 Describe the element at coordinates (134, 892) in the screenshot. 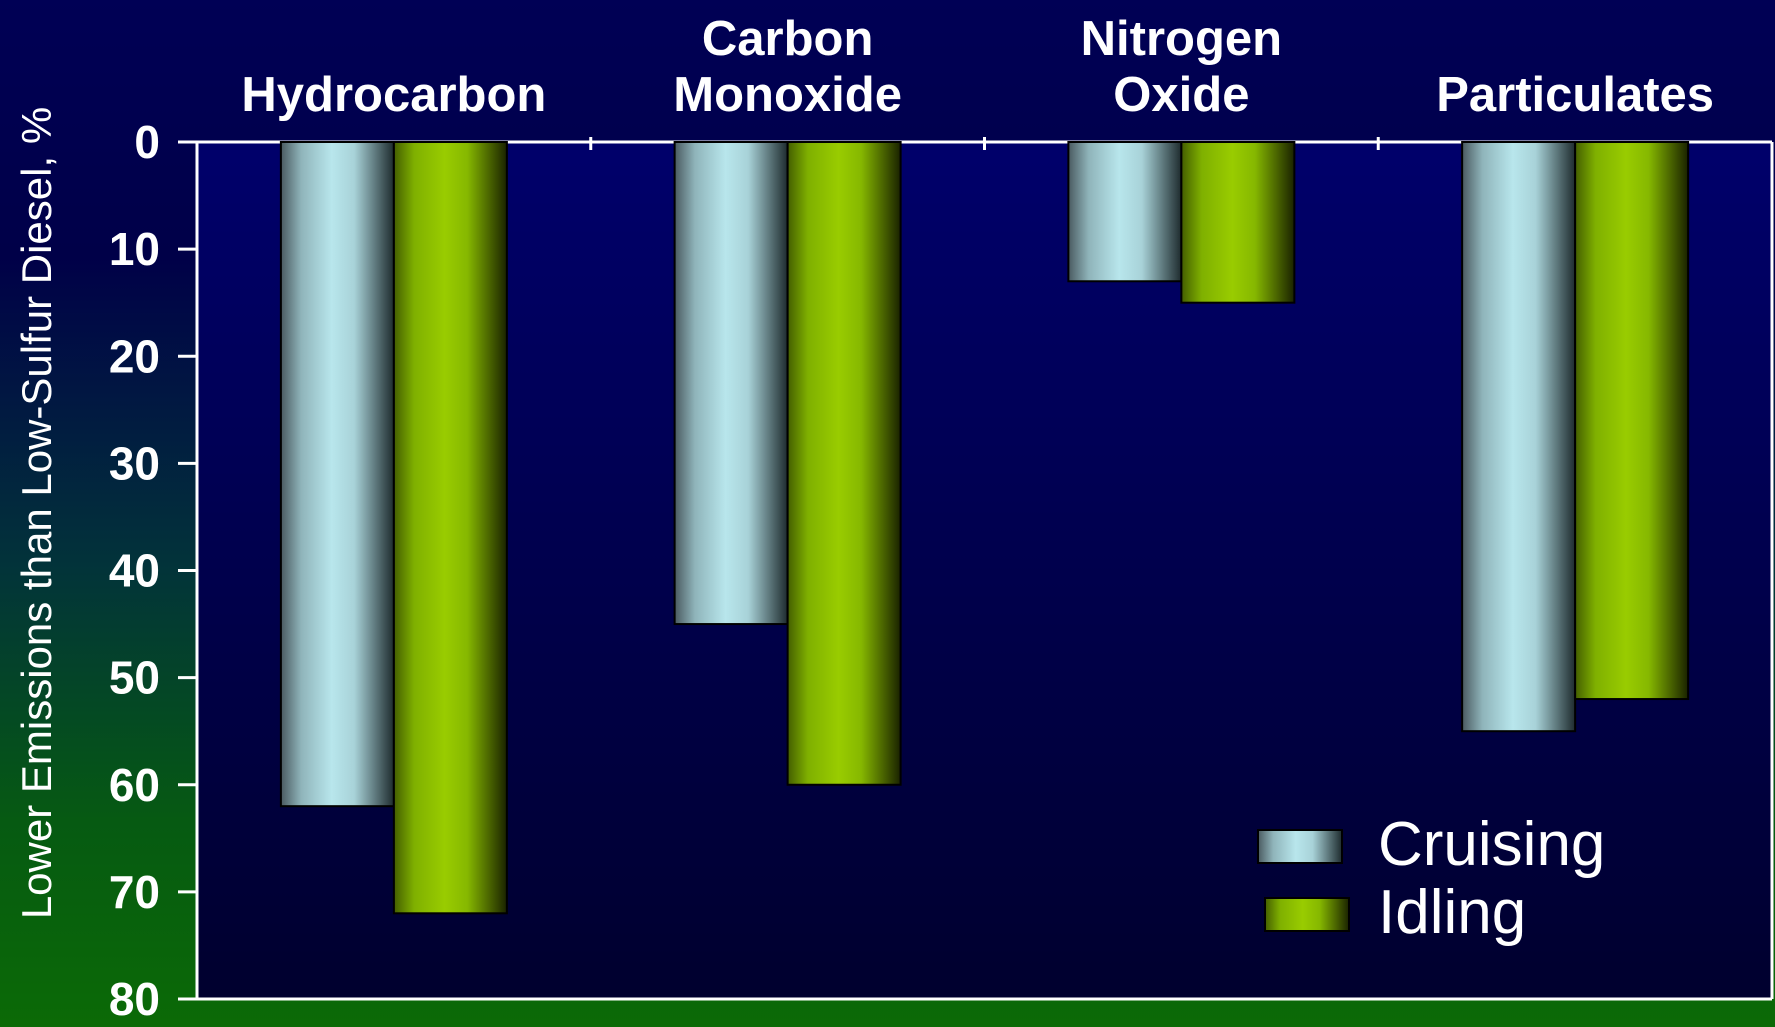

I see `y-tick-label: 70` at that location.